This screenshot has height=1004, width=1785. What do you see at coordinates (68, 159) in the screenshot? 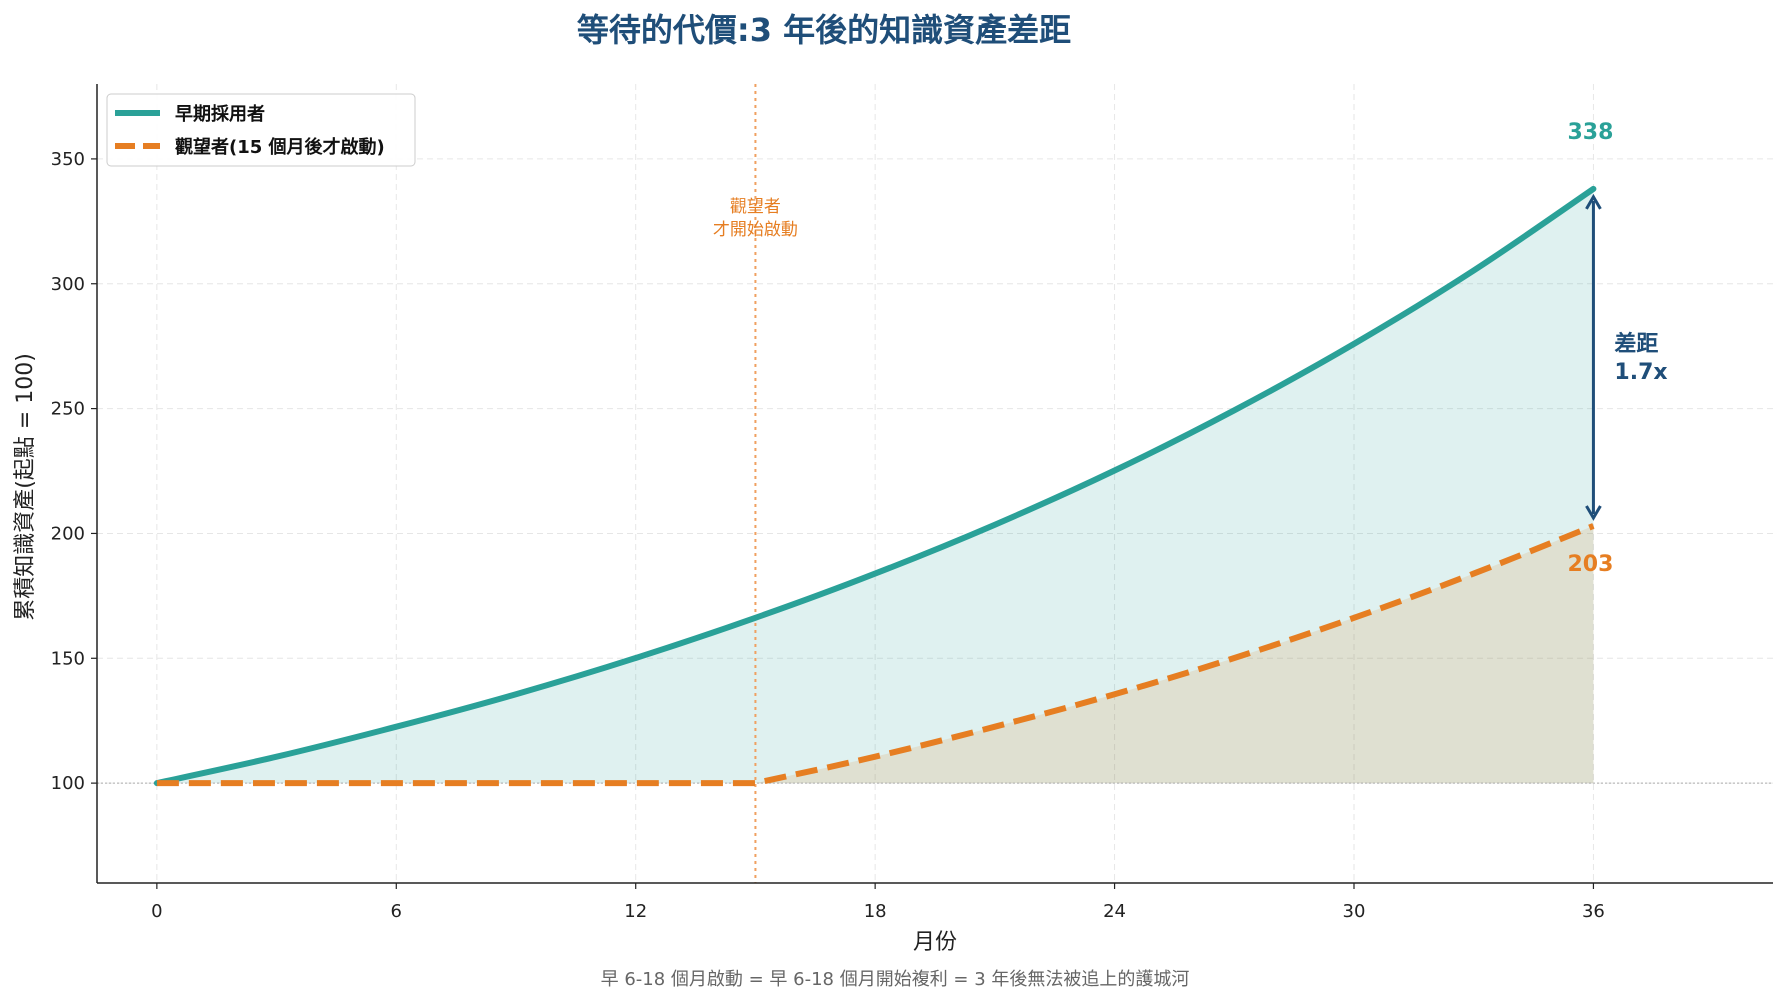
I see `y-tick-label: 350` at bounding box center [68, 159].